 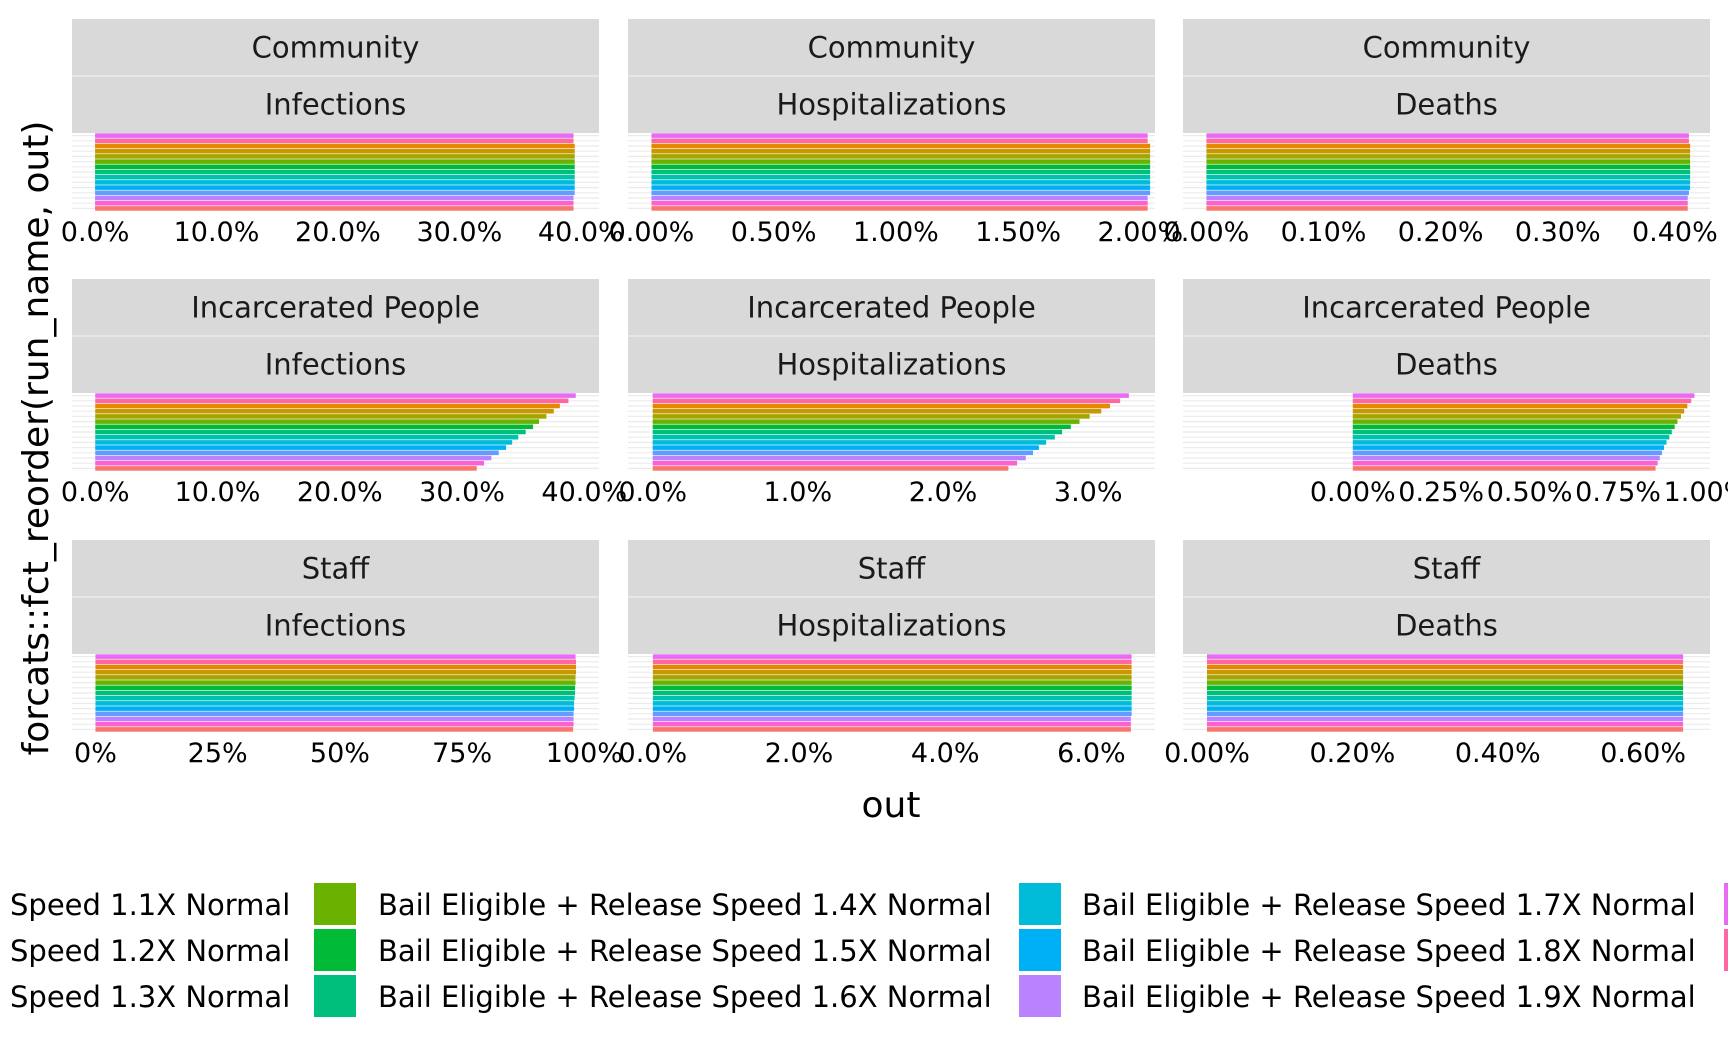 What do you see at coordinates (150, 951) in the screenshot?
I see `legend-label: Speed 1.2X Normal` at bounding box center [150, 951].